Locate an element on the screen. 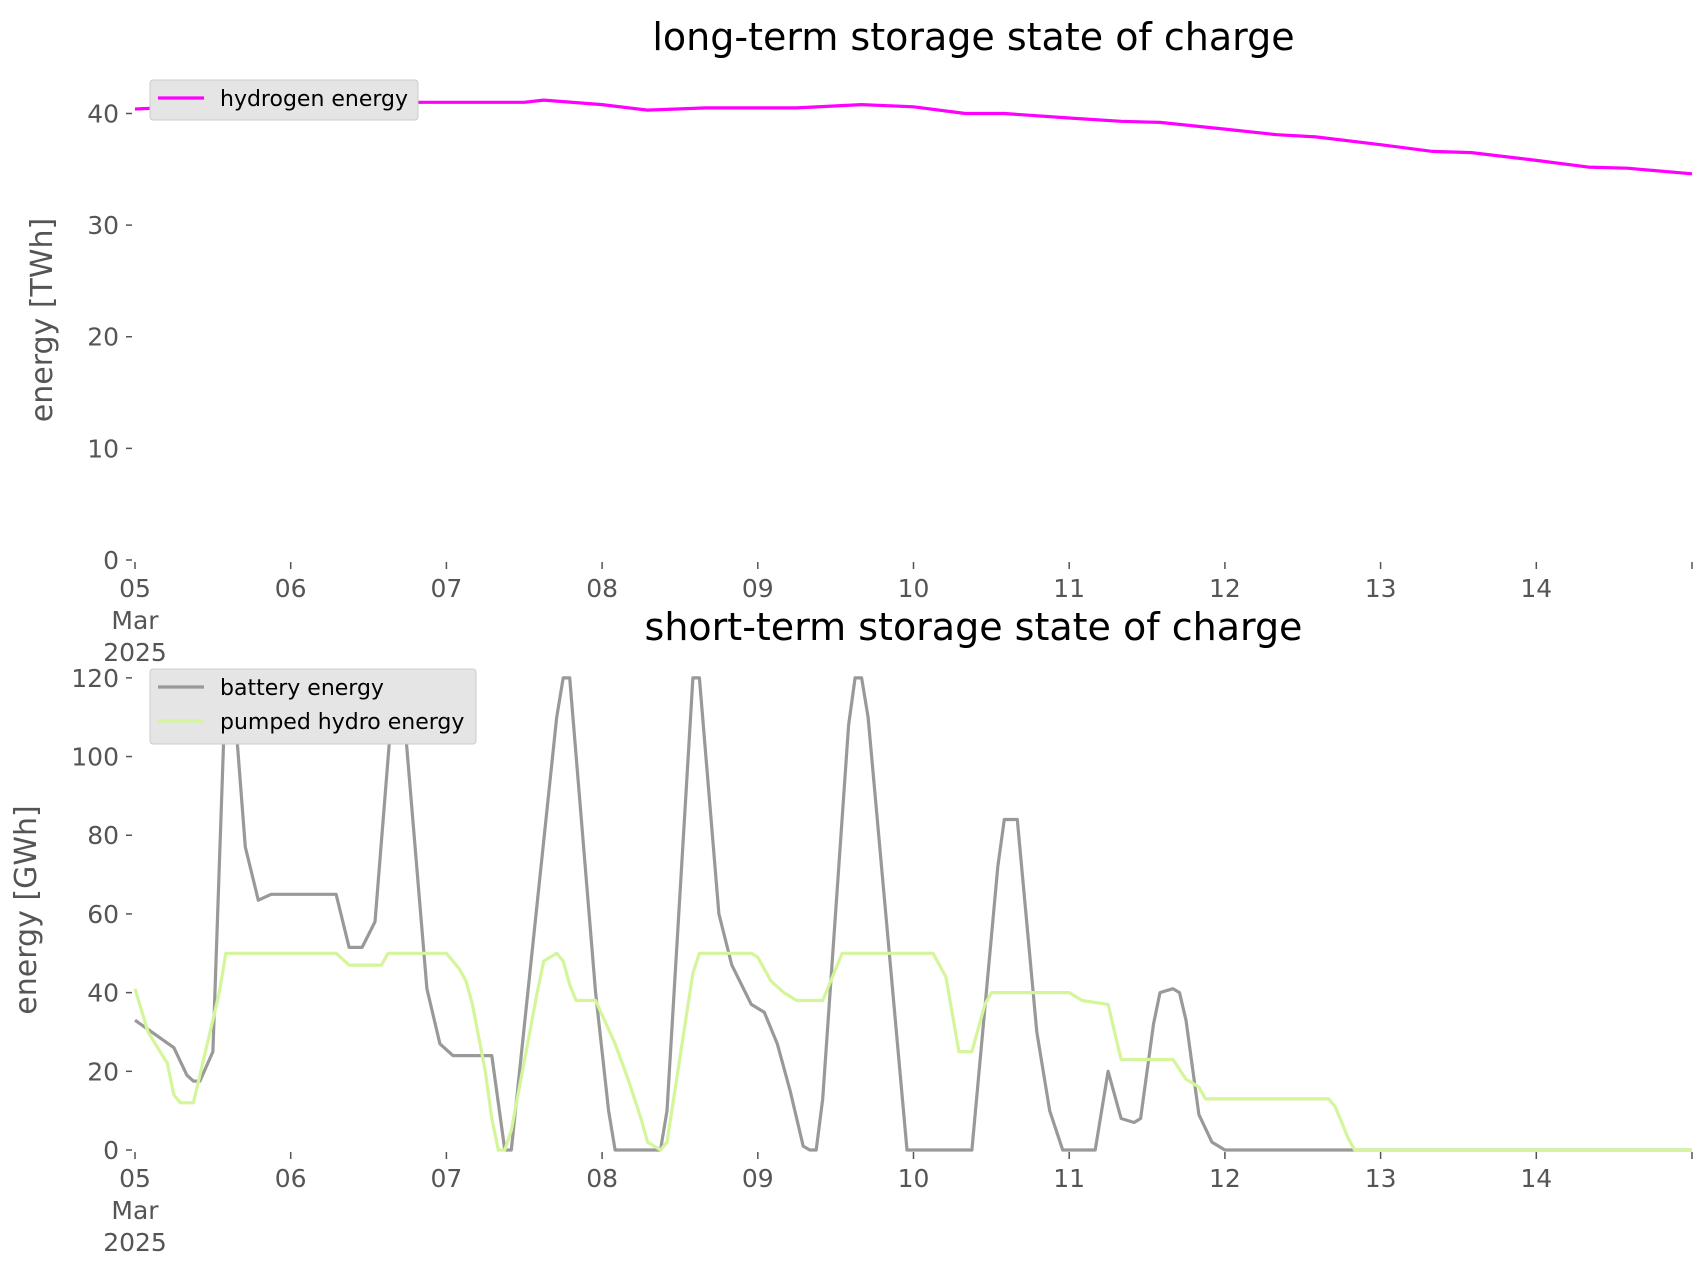  y-tick-label: 80 is located at coordinates (103, 835).